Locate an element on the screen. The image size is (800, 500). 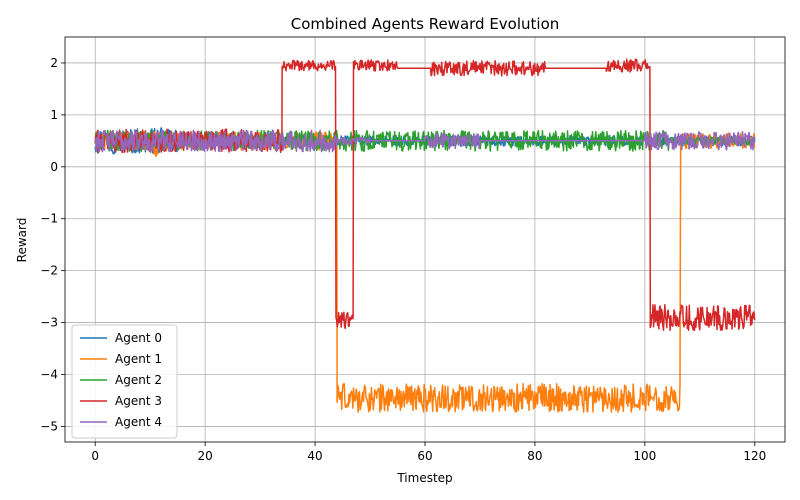
legend-box is located at coordinates (124, 381).